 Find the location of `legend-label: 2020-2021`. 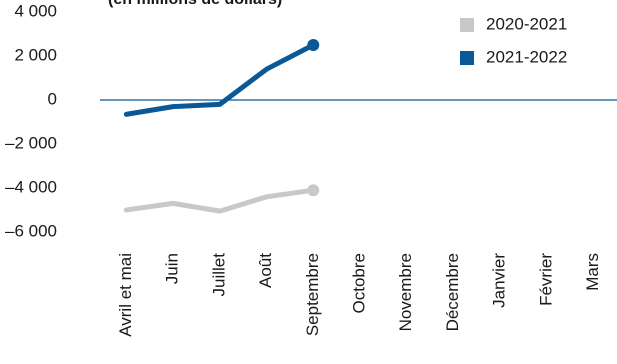

legend-label: 2020-2021 is located at coordinates (526, 23).